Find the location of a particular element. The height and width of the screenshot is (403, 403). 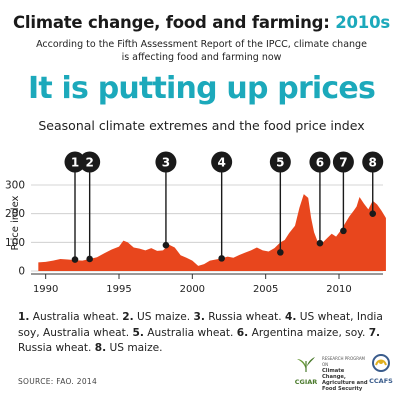

headline: It is putting up prices is located at coordinates (201, 88).